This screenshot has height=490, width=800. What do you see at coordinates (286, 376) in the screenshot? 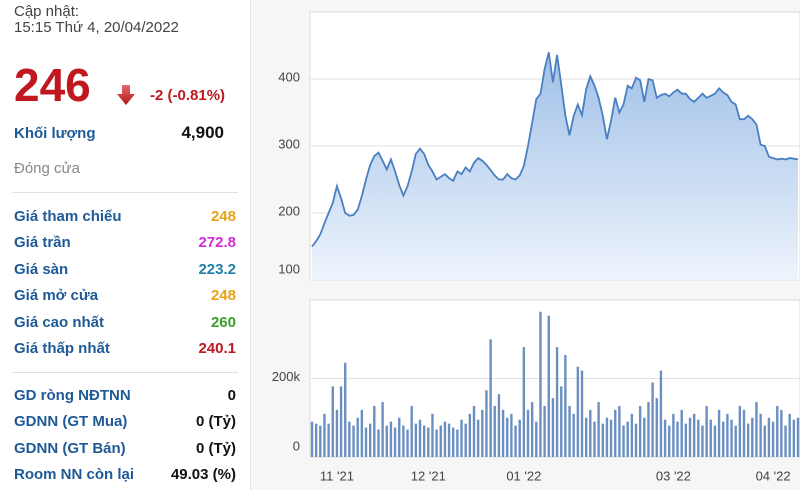
I see `y-tick-label: 200k` at bounding box center [286, 376].